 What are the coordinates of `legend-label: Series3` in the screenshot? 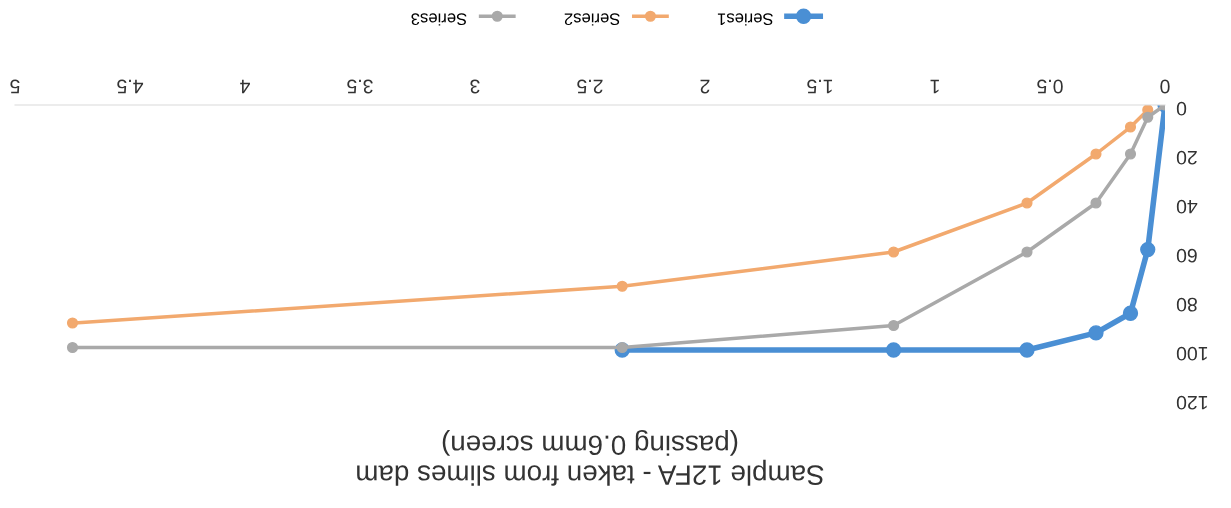 It's located at (439, 19).